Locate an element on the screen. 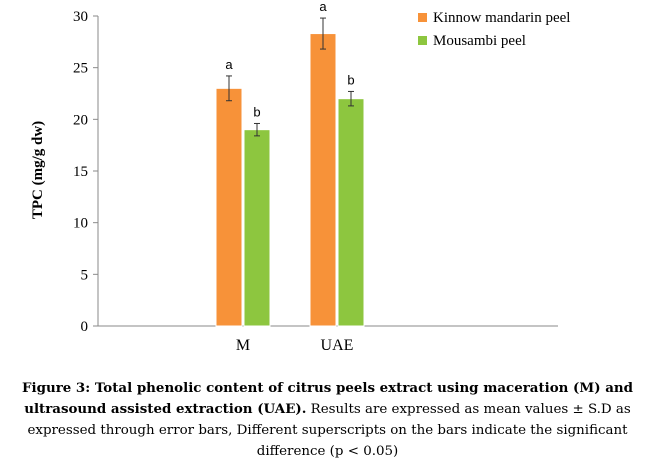  y-tick-label: 10 is located at coordinates (80, 224).